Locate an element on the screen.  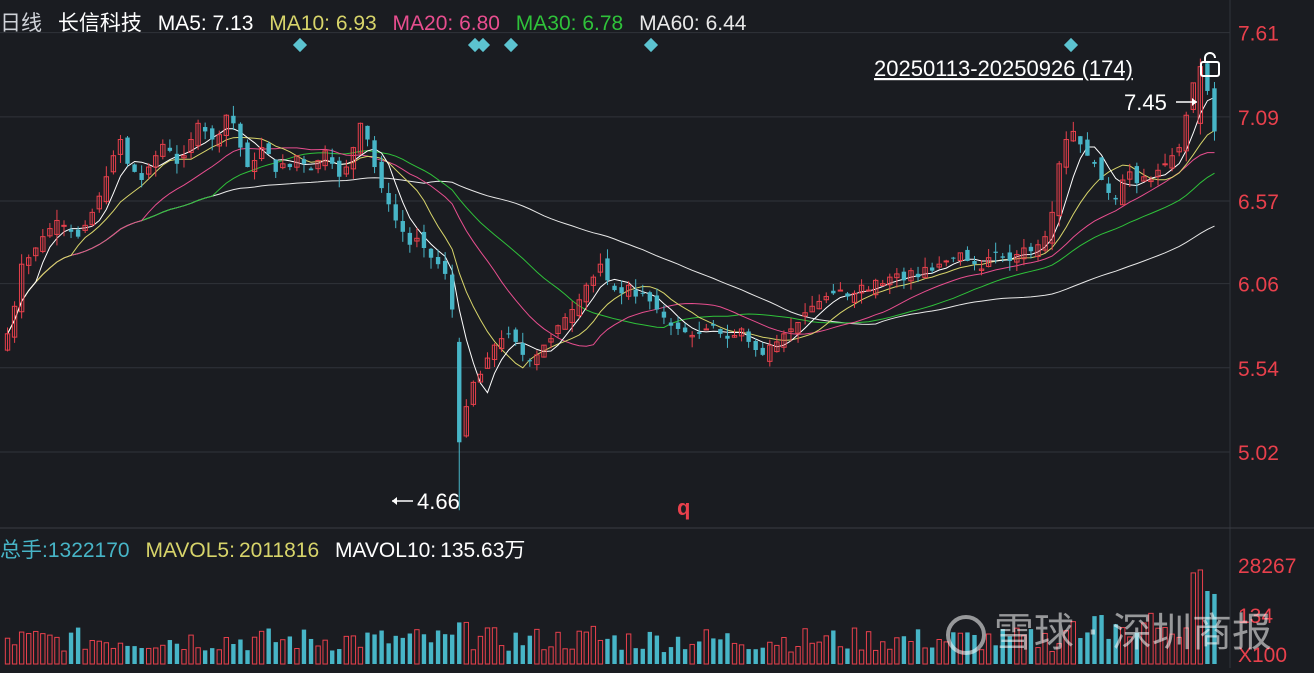
ma5-legend: MA5: 7.13 is located at coordinates (206, 23).